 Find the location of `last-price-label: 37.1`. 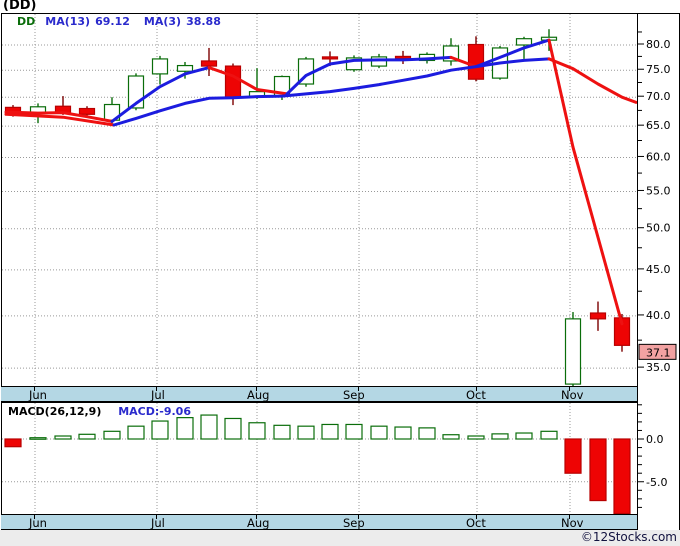

last-price-label: 37.1 is located at coordinates (658, 352).